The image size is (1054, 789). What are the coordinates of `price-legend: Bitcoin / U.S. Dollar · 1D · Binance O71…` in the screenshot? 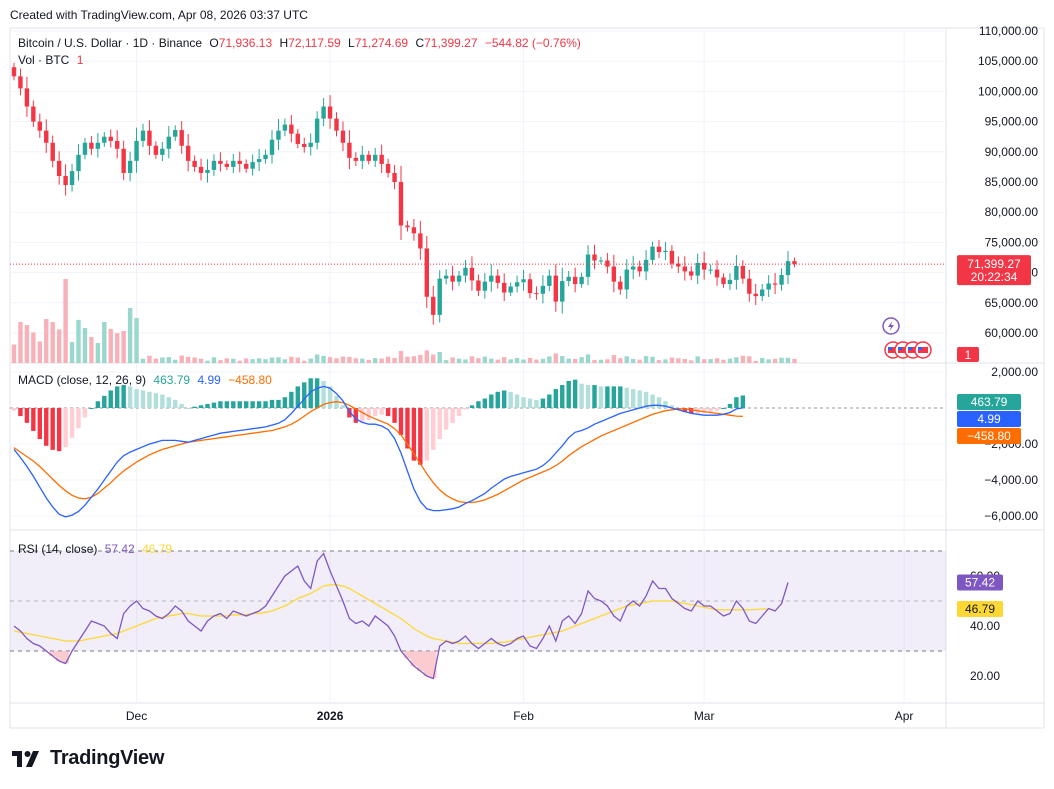 It's located at (301, 43).